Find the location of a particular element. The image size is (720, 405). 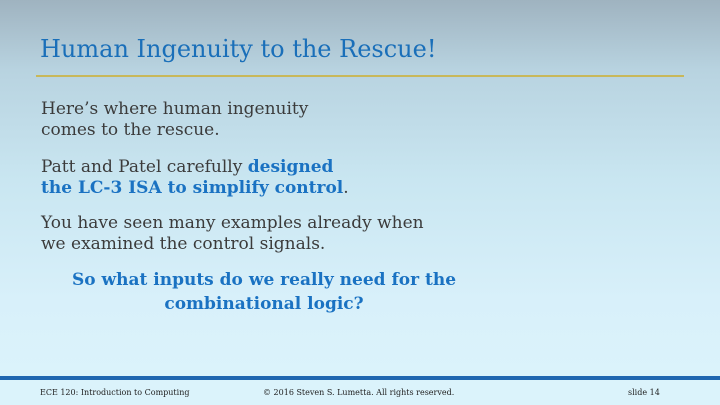

paragraph-2-line-2: the LC-3 ISA to simplify control. is located at coordinates (195, 188).